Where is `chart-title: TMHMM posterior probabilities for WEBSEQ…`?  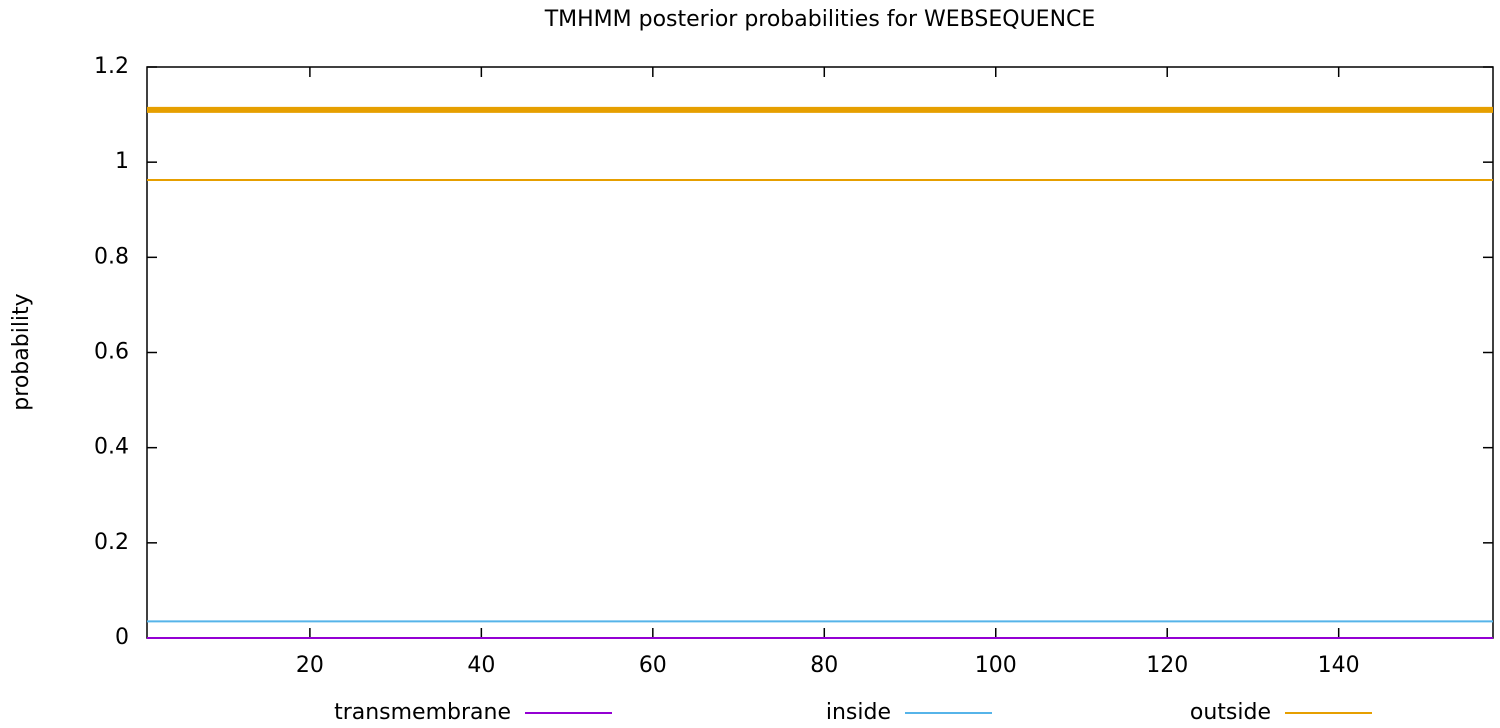
chart-title: TMHMM posterior probabilities for WEBSEQ… is located at coordinates (820, 19).